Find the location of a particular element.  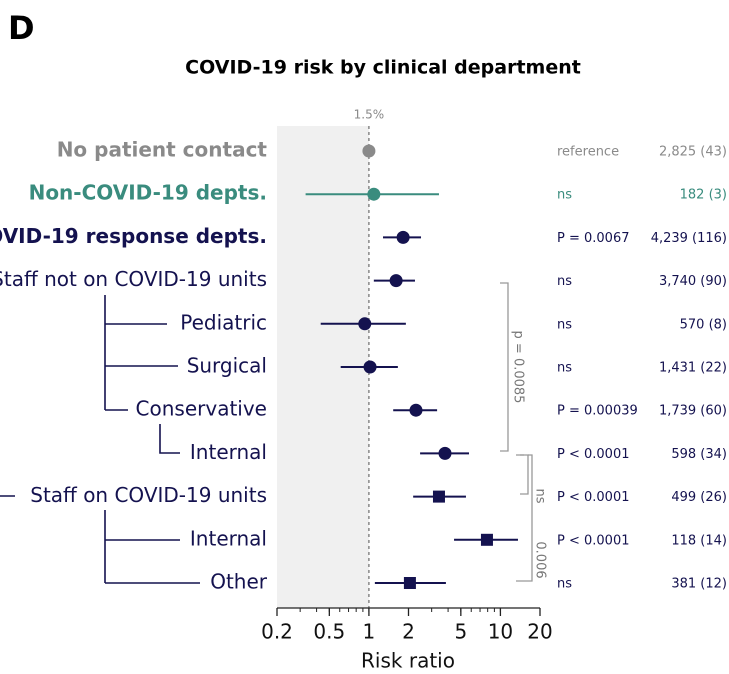

x-tick-label: 0.2 is located at coordinates (277, 632).